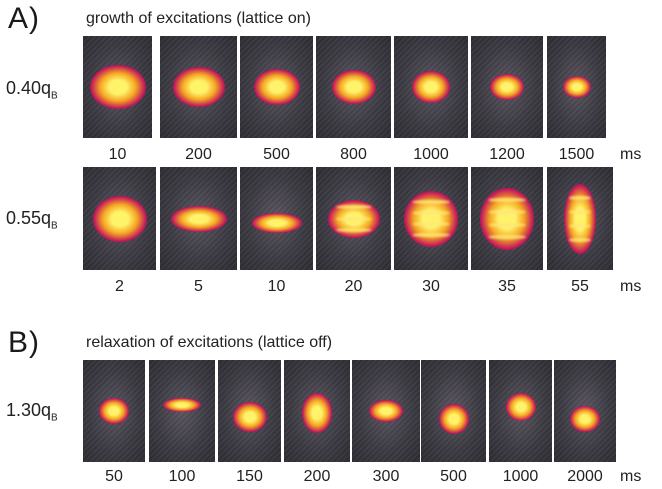 This screenshot has width=662, height=489. I want to click on panel-b-caption: relaxation of excitations (lattice off), so click(209, 342).